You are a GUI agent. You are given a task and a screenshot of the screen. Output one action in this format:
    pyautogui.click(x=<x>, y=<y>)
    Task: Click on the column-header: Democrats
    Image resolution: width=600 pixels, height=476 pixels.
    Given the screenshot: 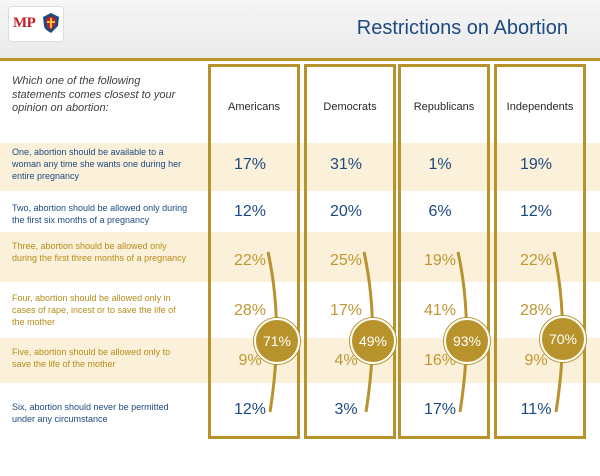 What is the action you would take?
    pyautogui.click(x=350, y=107)
    